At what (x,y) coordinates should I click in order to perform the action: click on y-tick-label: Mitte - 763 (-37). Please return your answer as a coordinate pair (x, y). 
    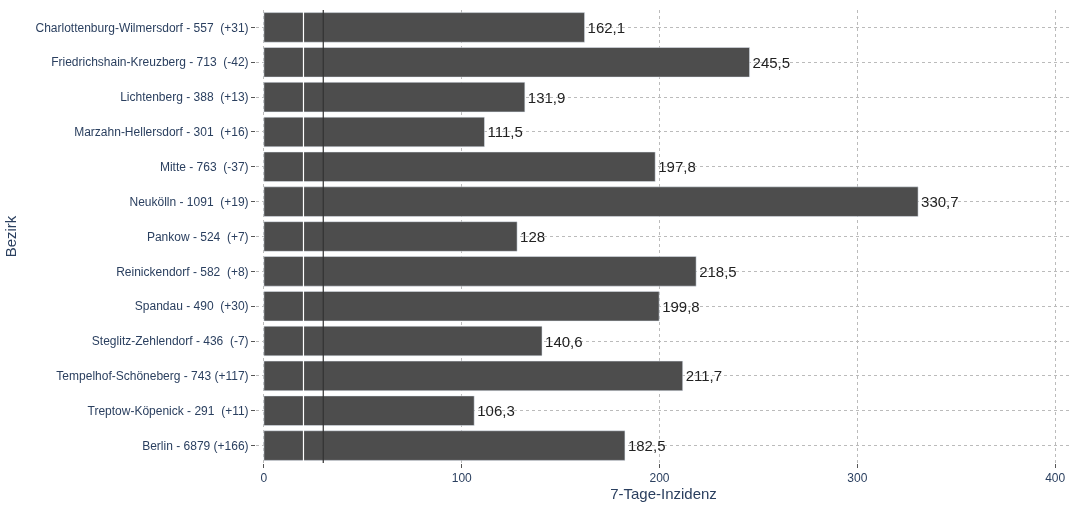
    Looking at the image, I should click on (204, 167).